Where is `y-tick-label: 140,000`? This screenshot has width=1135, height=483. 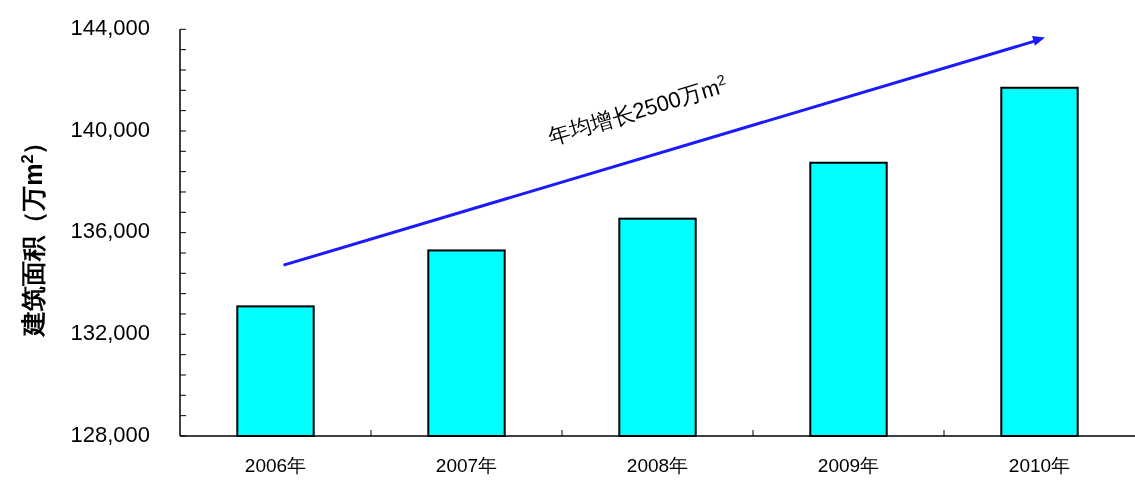
y-tick-label: 140,000 is located at coordinates (110, 129).